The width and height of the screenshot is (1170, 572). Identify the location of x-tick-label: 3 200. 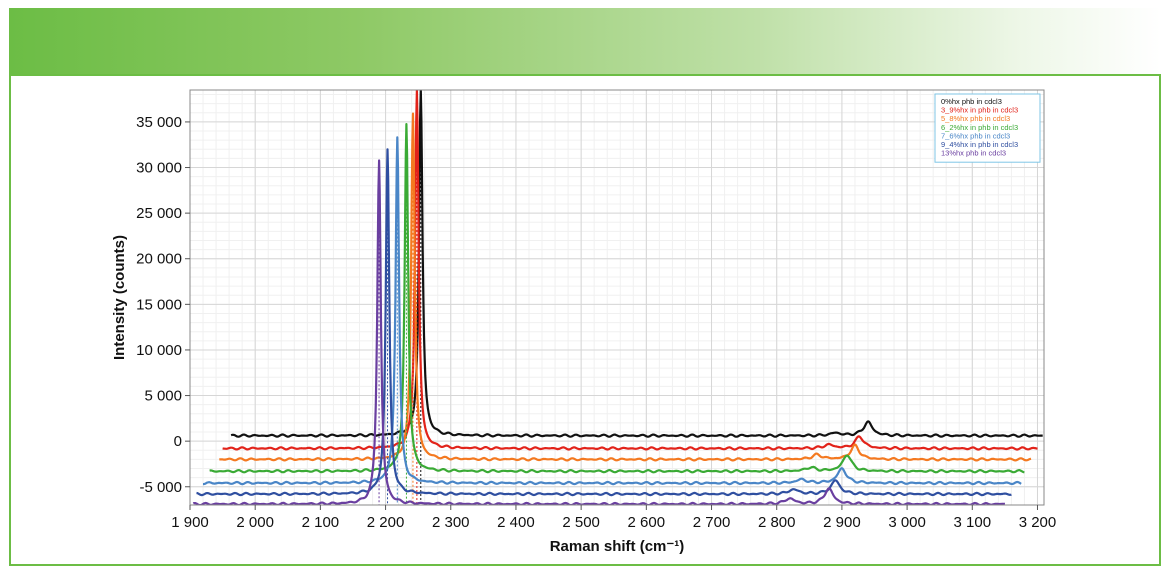
(1038, 522).